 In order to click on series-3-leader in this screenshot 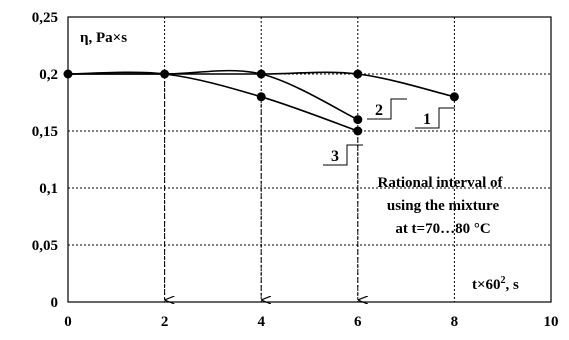, I will do `click(343, 155)`.